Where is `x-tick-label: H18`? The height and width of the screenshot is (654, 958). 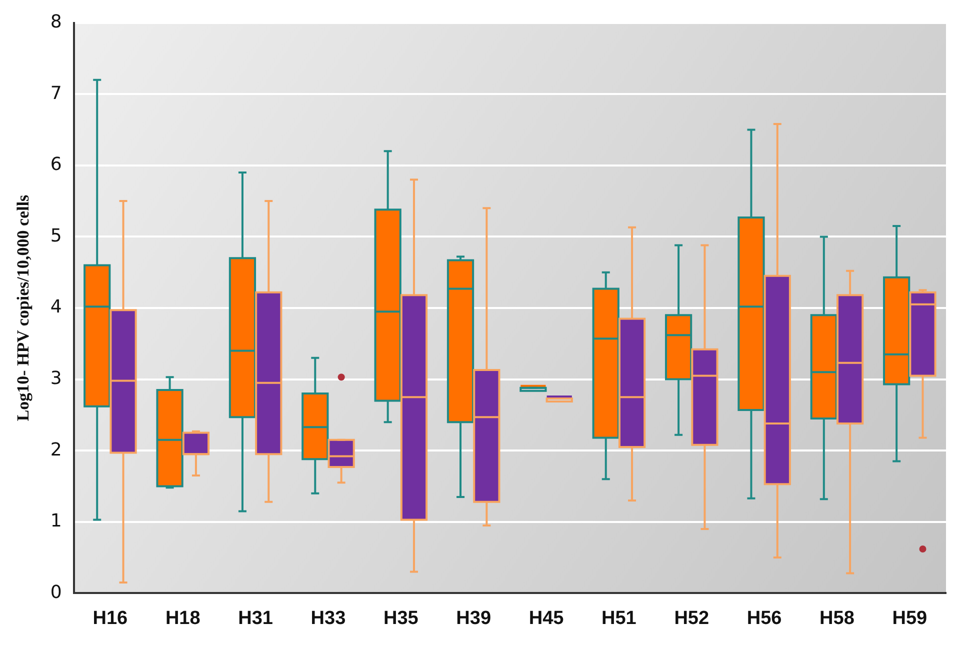
x-tick-label: H18 is located at coordinates (182, 618).